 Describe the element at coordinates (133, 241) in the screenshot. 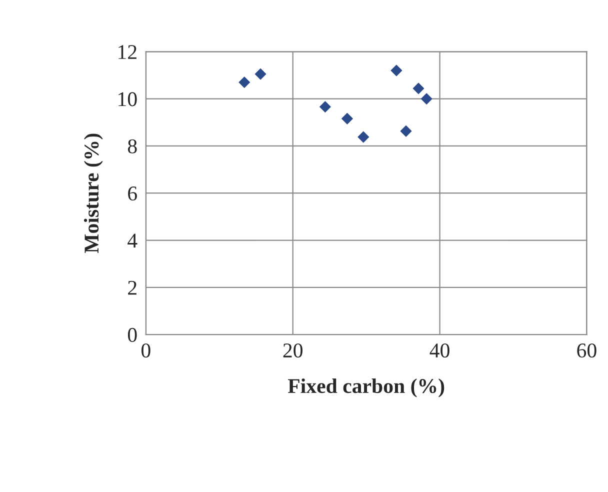

I see `y-tick-label: 4` at that location.